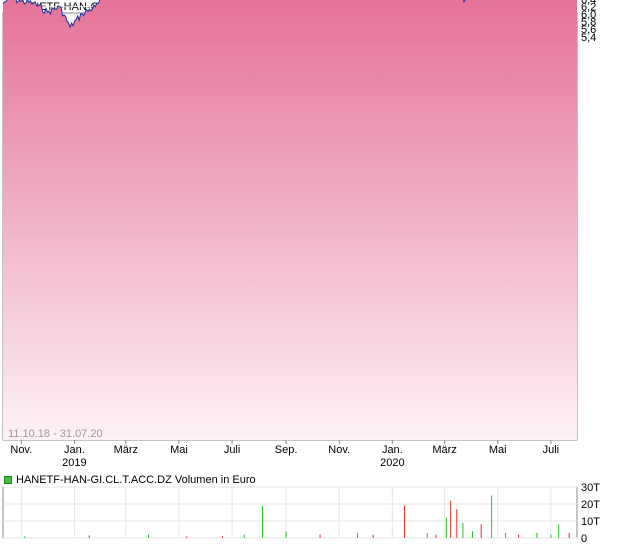  What do you see at coordinates (588, 30) in the screenshot?
I see `price-y-tick-label: 5,6` at bounding box center [588, 30].